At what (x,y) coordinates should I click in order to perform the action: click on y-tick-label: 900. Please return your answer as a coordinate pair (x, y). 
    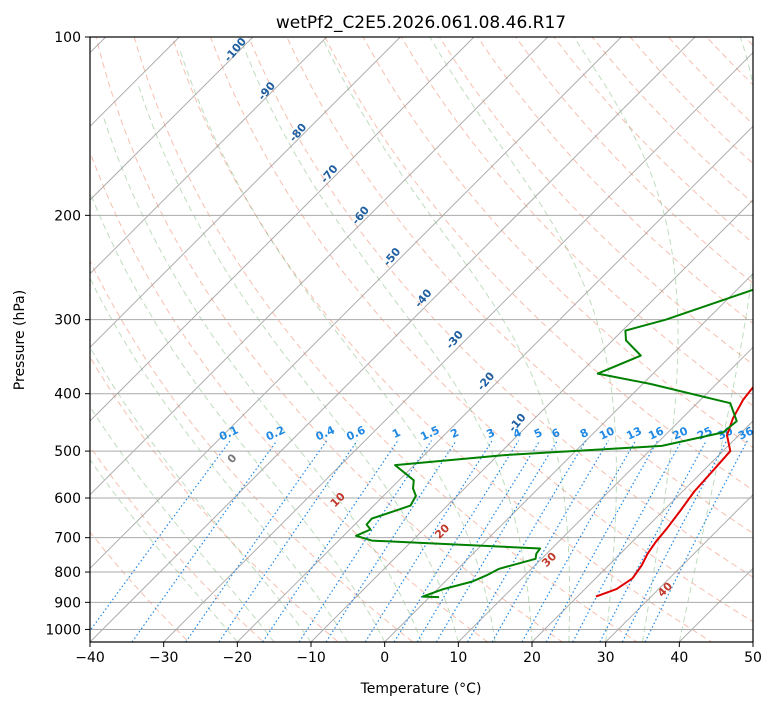
    Looking at the image, I should click on (67, 603).